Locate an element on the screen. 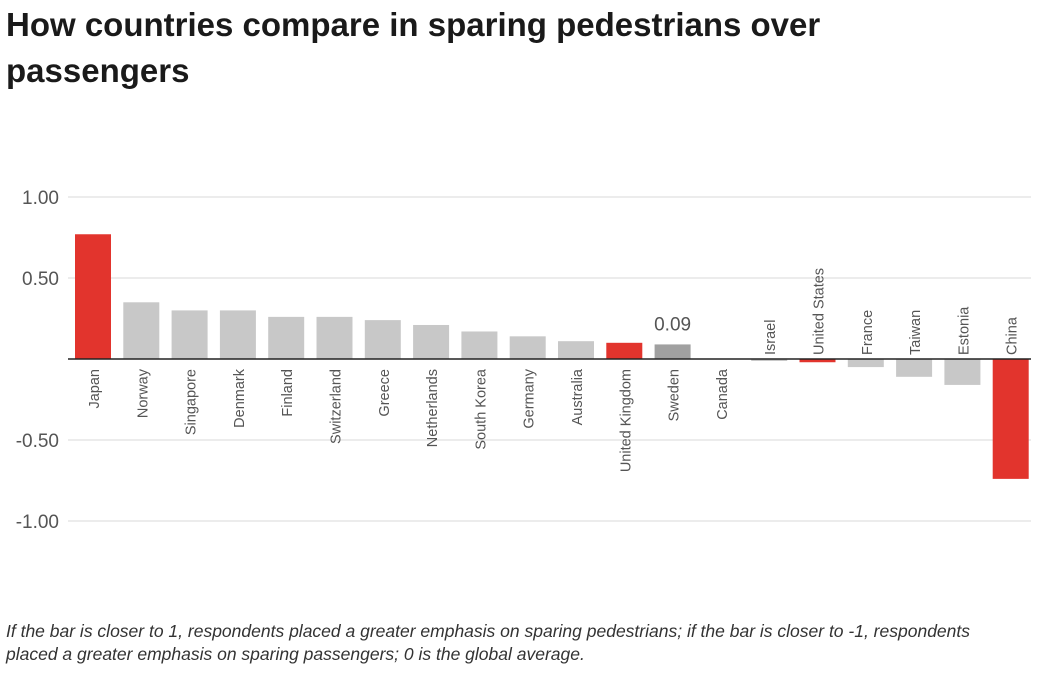 The width and height of the screenshot is (1037, 674). category-label-south-korea: South Korea is located at coordinates (481, 409).